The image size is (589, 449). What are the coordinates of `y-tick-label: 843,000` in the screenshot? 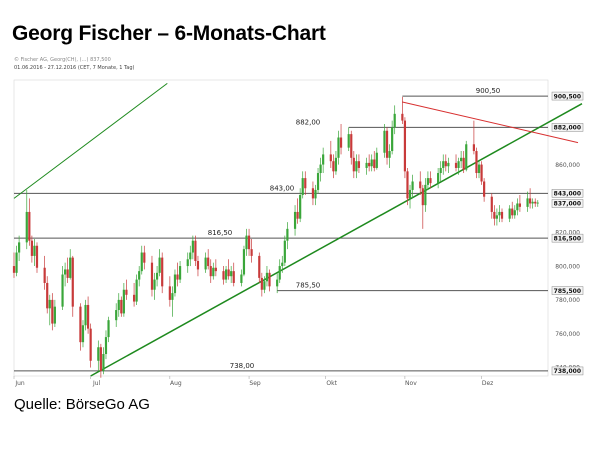 It's located at (567, 194).